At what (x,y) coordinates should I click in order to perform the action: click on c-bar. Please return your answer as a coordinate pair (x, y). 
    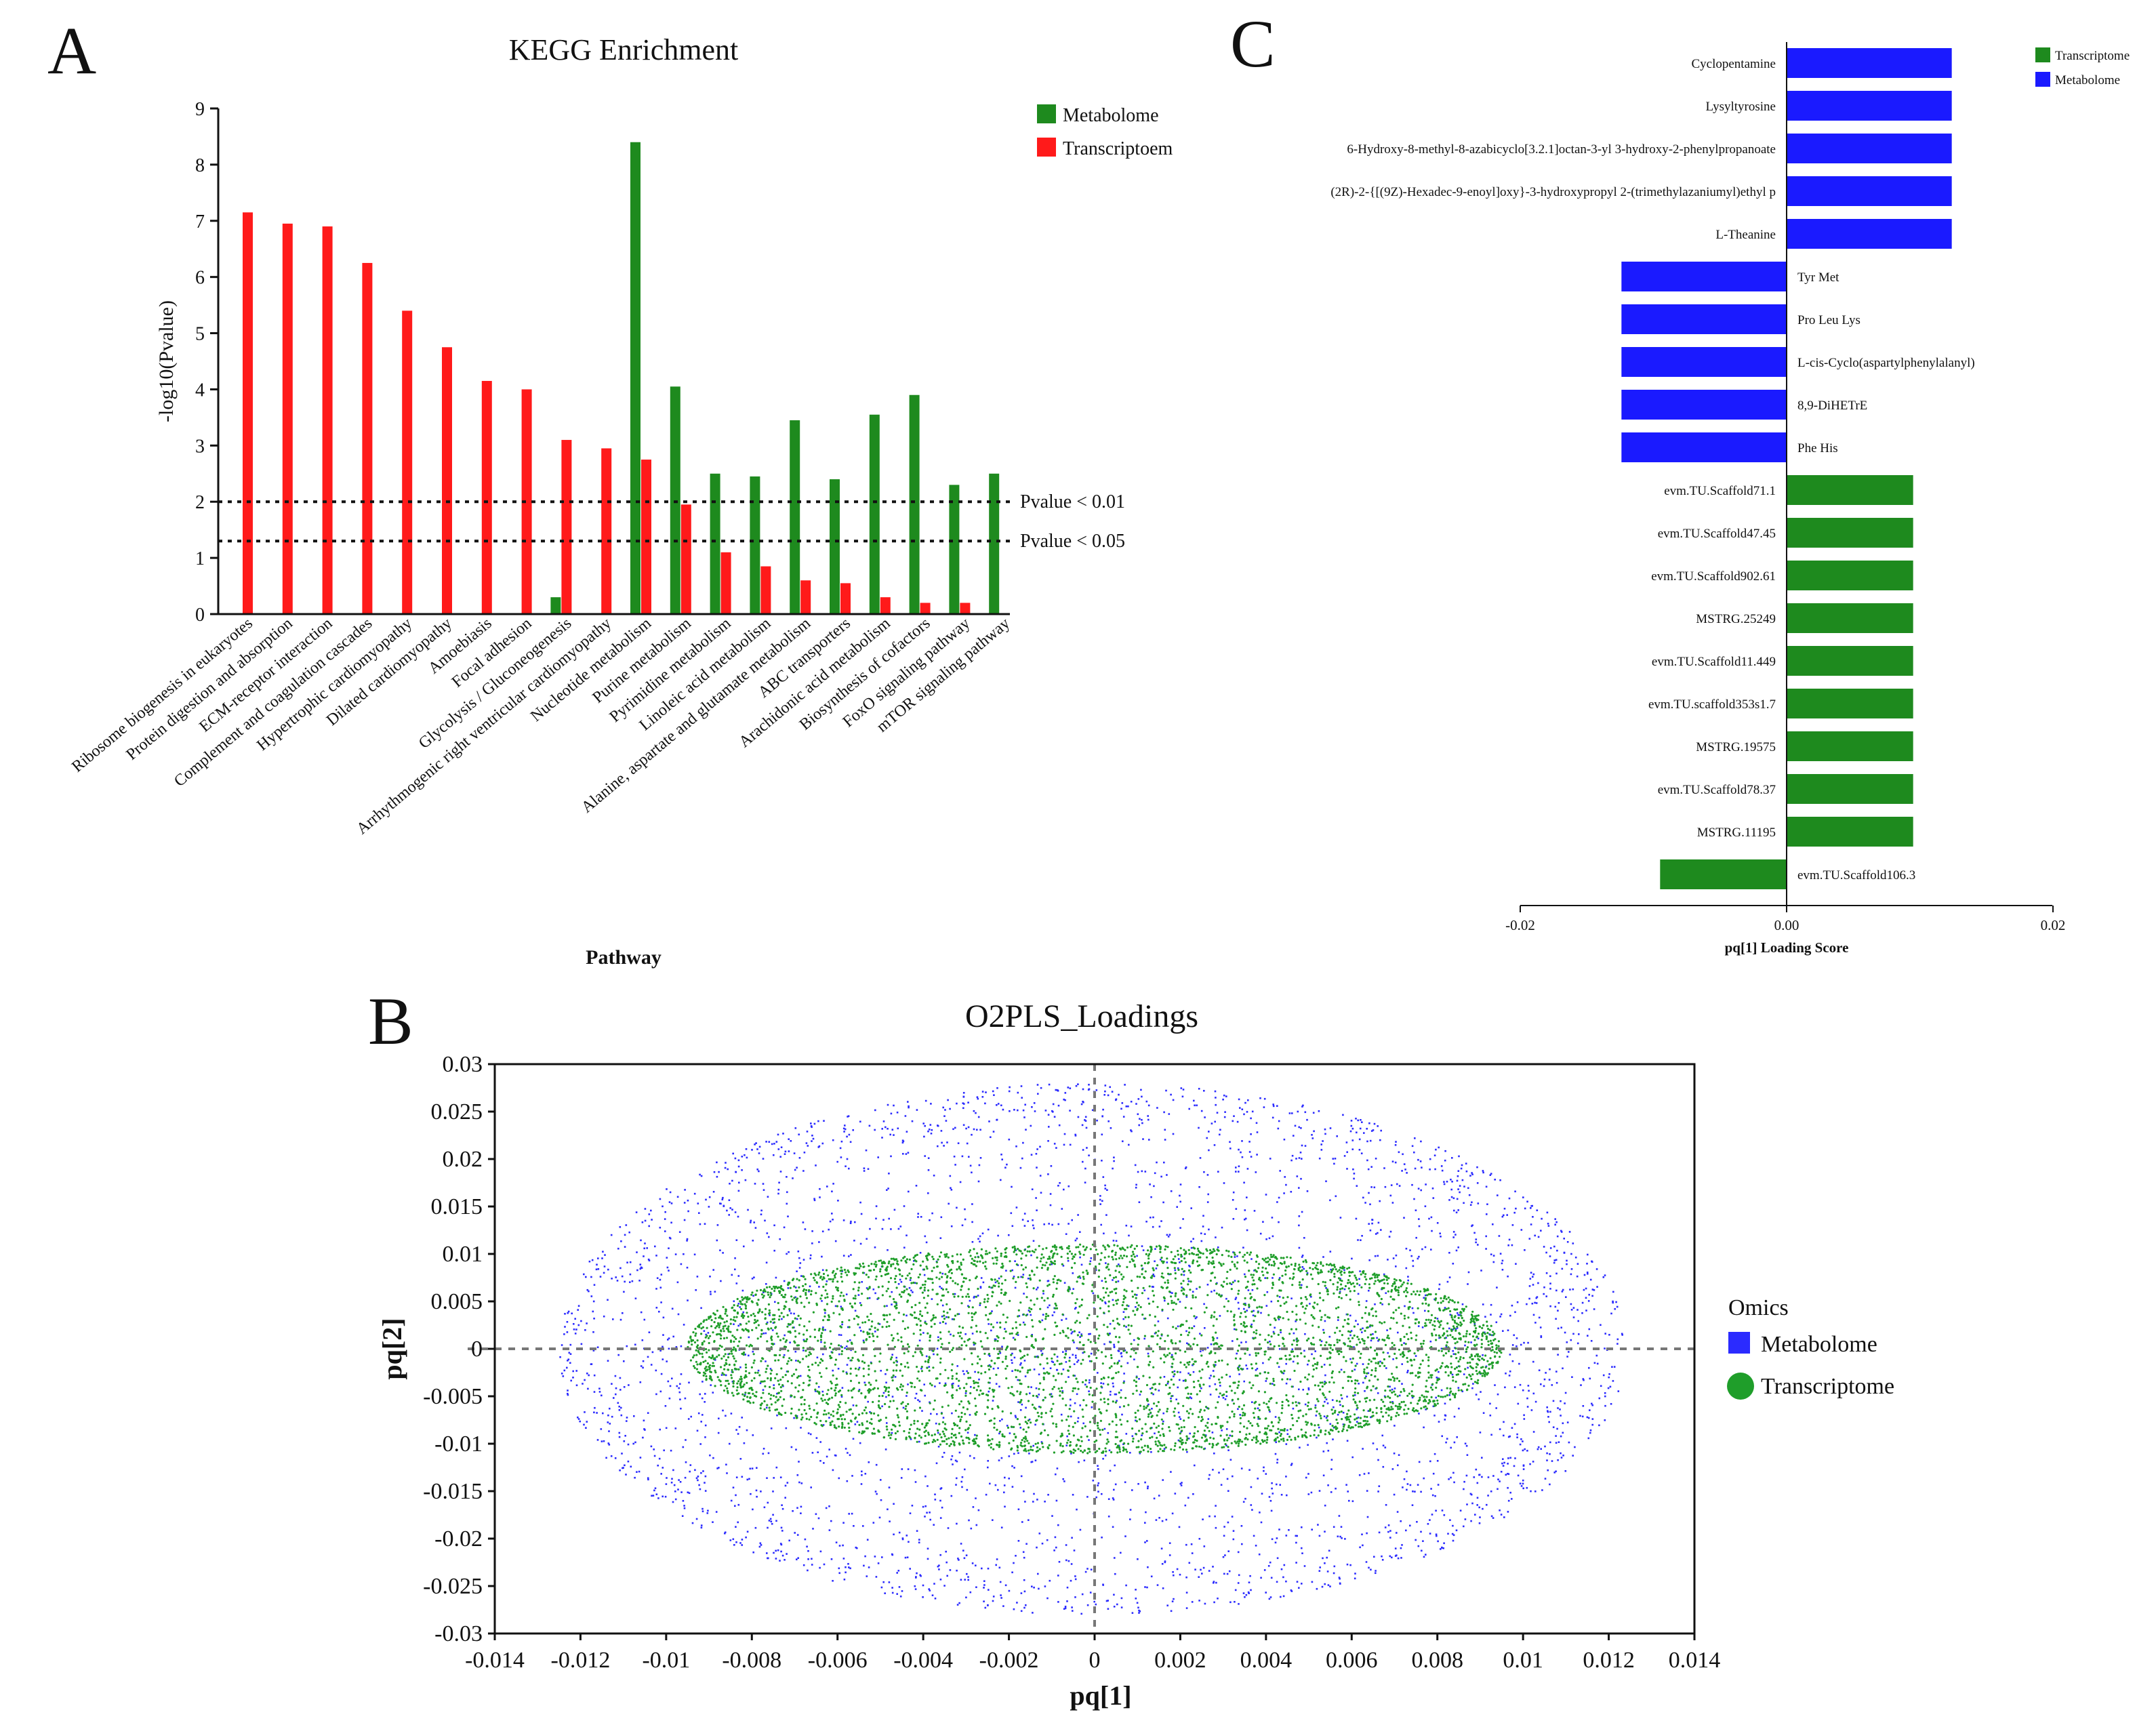
    Looking at the image, I should click on (1850, 618).